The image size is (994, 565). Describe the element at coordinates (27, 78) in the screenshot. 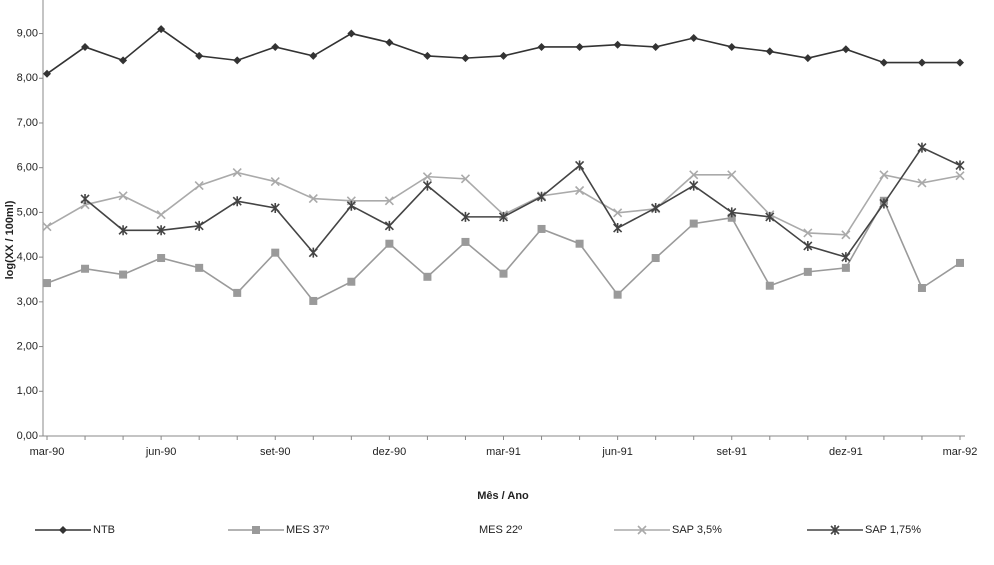

I see `y-tick-label: 8,00` at that location.